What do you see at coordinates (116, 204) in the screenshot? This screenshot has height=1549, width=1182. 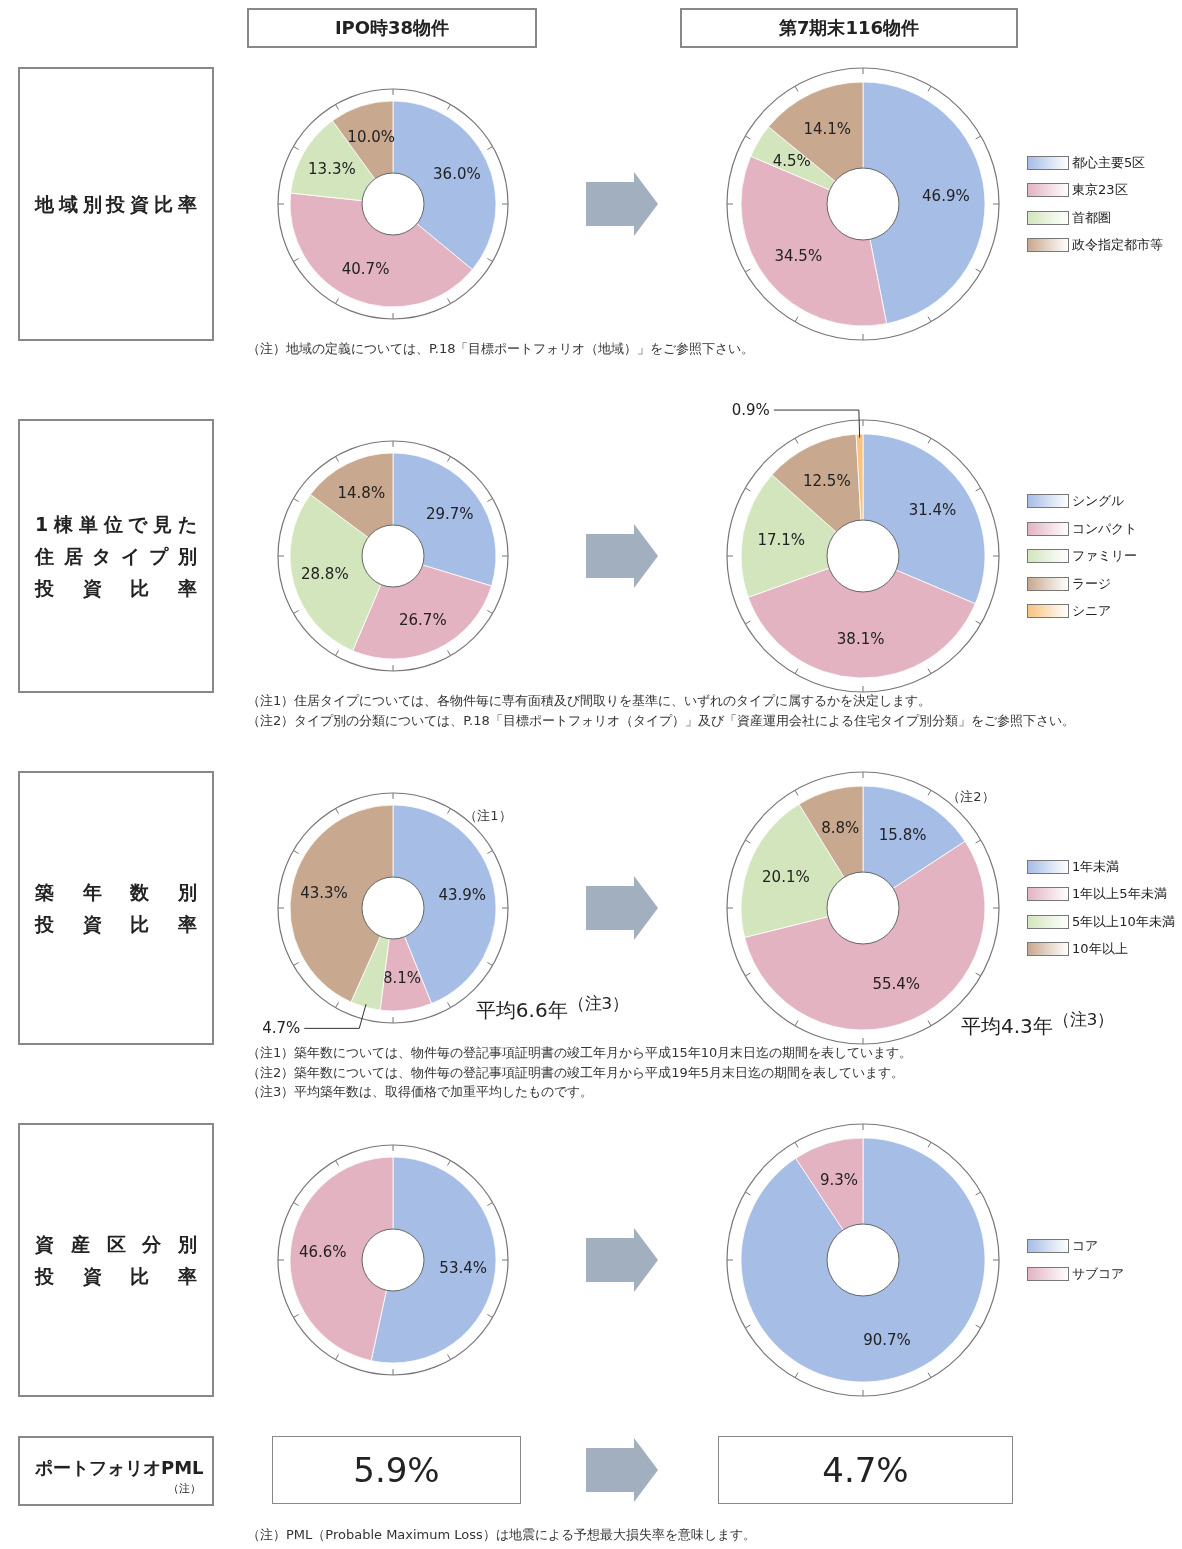 I see `text: 地域別投資比率` at bounding box center [116, 204].